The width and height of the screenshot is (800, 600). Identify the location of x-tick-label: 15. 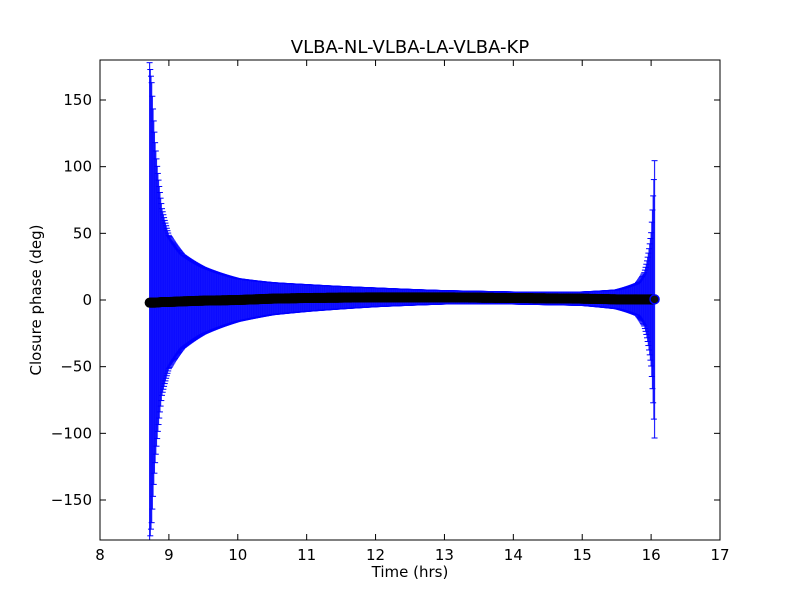
(582, 555).